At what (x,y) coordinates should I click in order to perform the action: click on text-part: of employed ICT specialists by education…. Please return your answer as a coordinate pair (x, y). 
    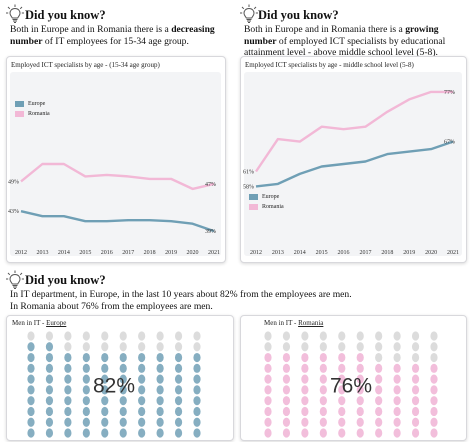
    Looking at the image, I should click on (345, 47).